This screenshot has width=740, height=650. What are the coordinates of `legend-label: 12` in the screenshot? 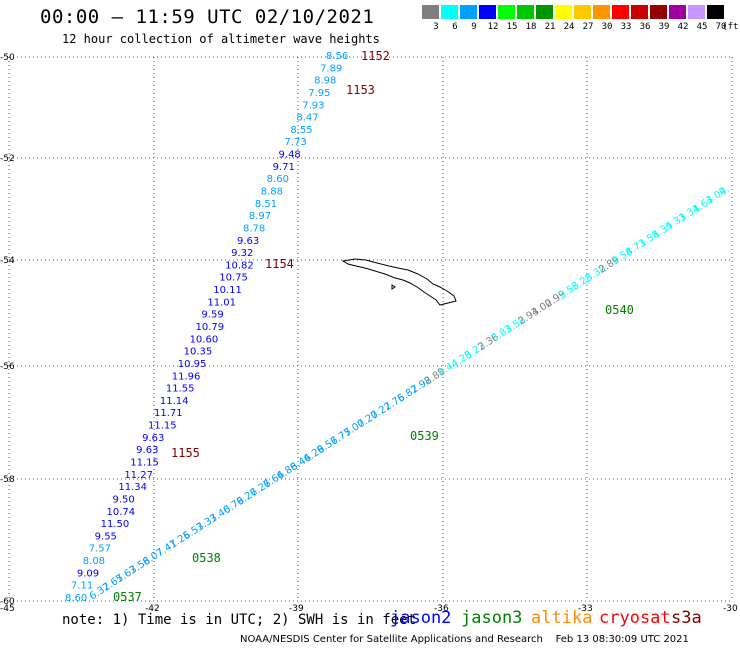 It's located at (493, 27).